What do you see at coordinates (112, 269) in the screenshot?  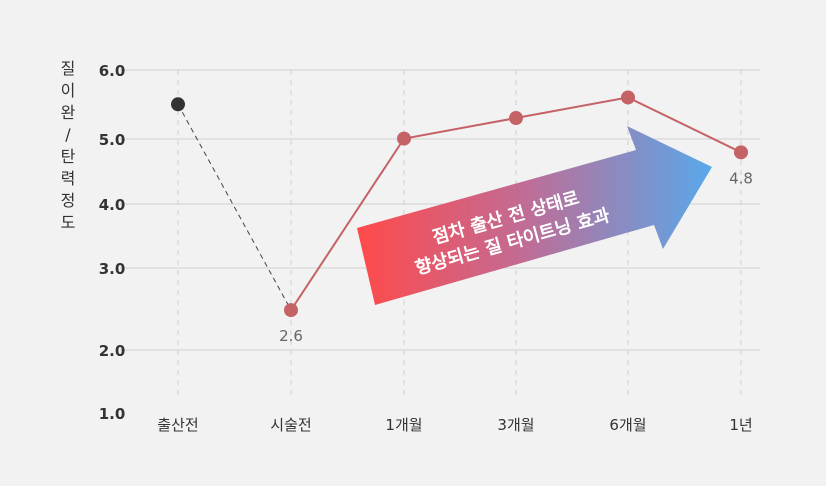 I see `y-tick-label: 3.0` at bounding box center [112, 269].